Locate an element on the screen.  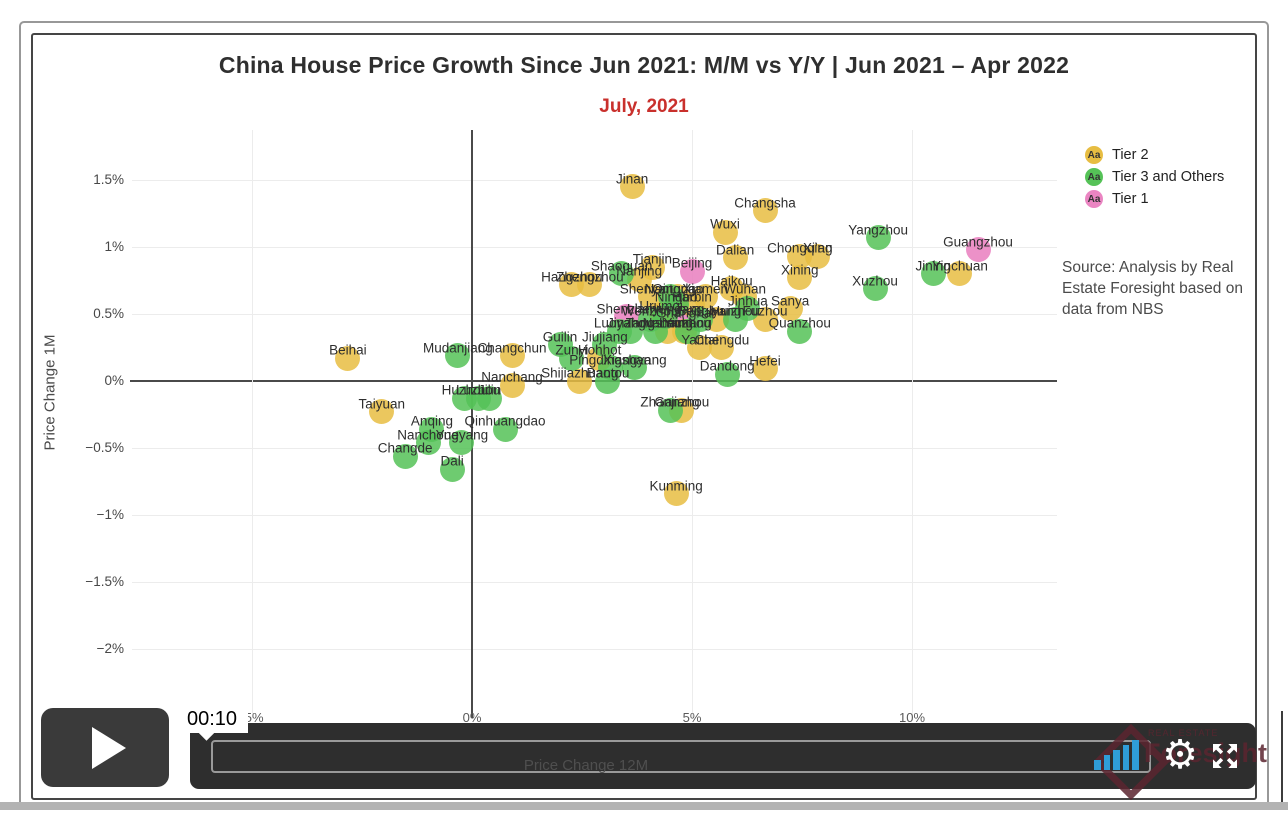
scatter-point-label: Beihai is located at coordinates (348, 350).